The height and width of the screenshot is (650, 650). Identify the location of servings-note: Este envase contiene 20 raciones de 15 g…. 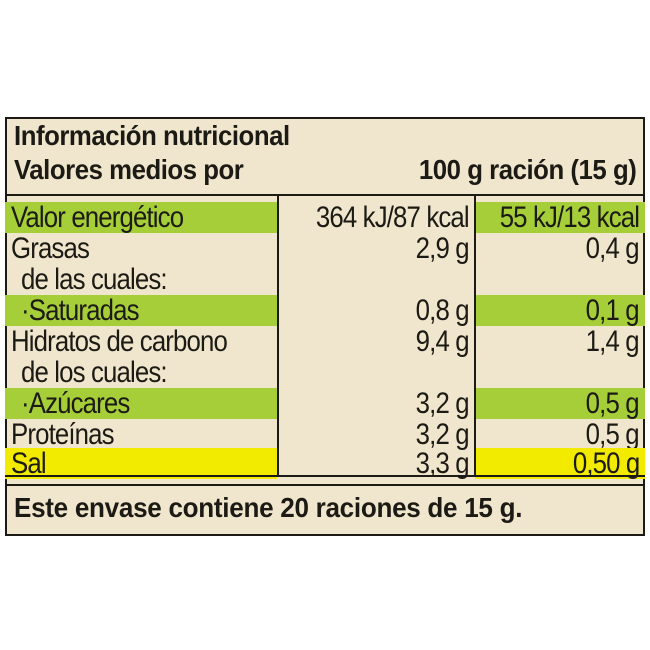
(268, 507).